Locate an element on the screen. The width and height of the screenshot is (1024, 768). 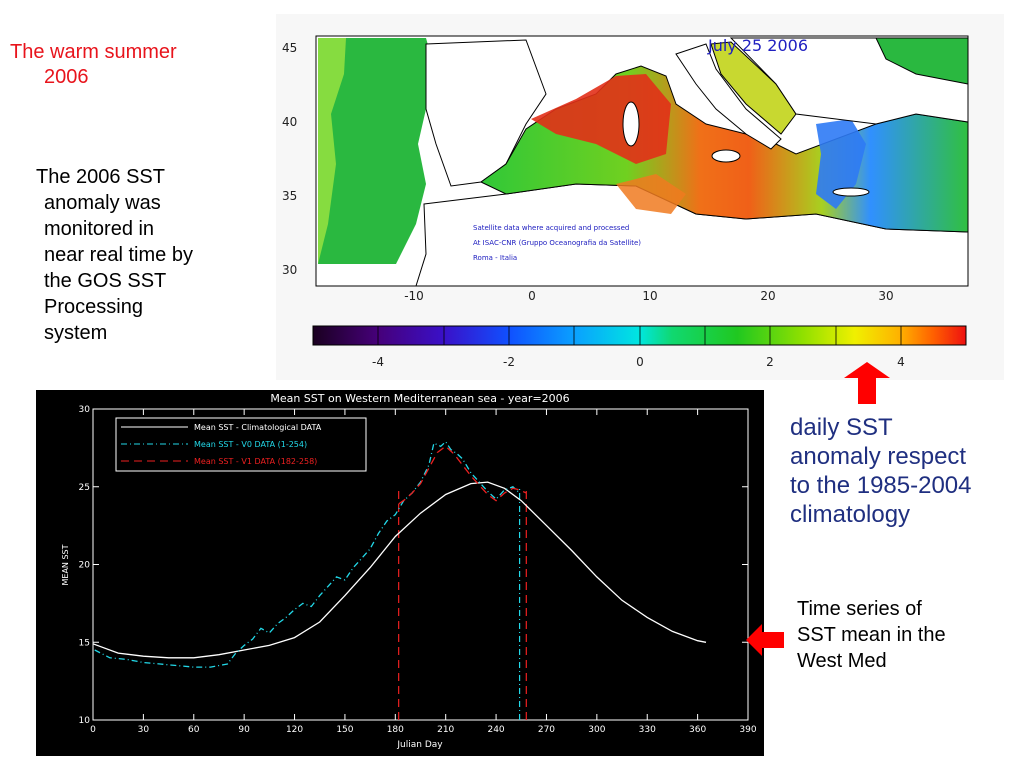
x-tick-label: 0 is located at coordinates (93, 730).